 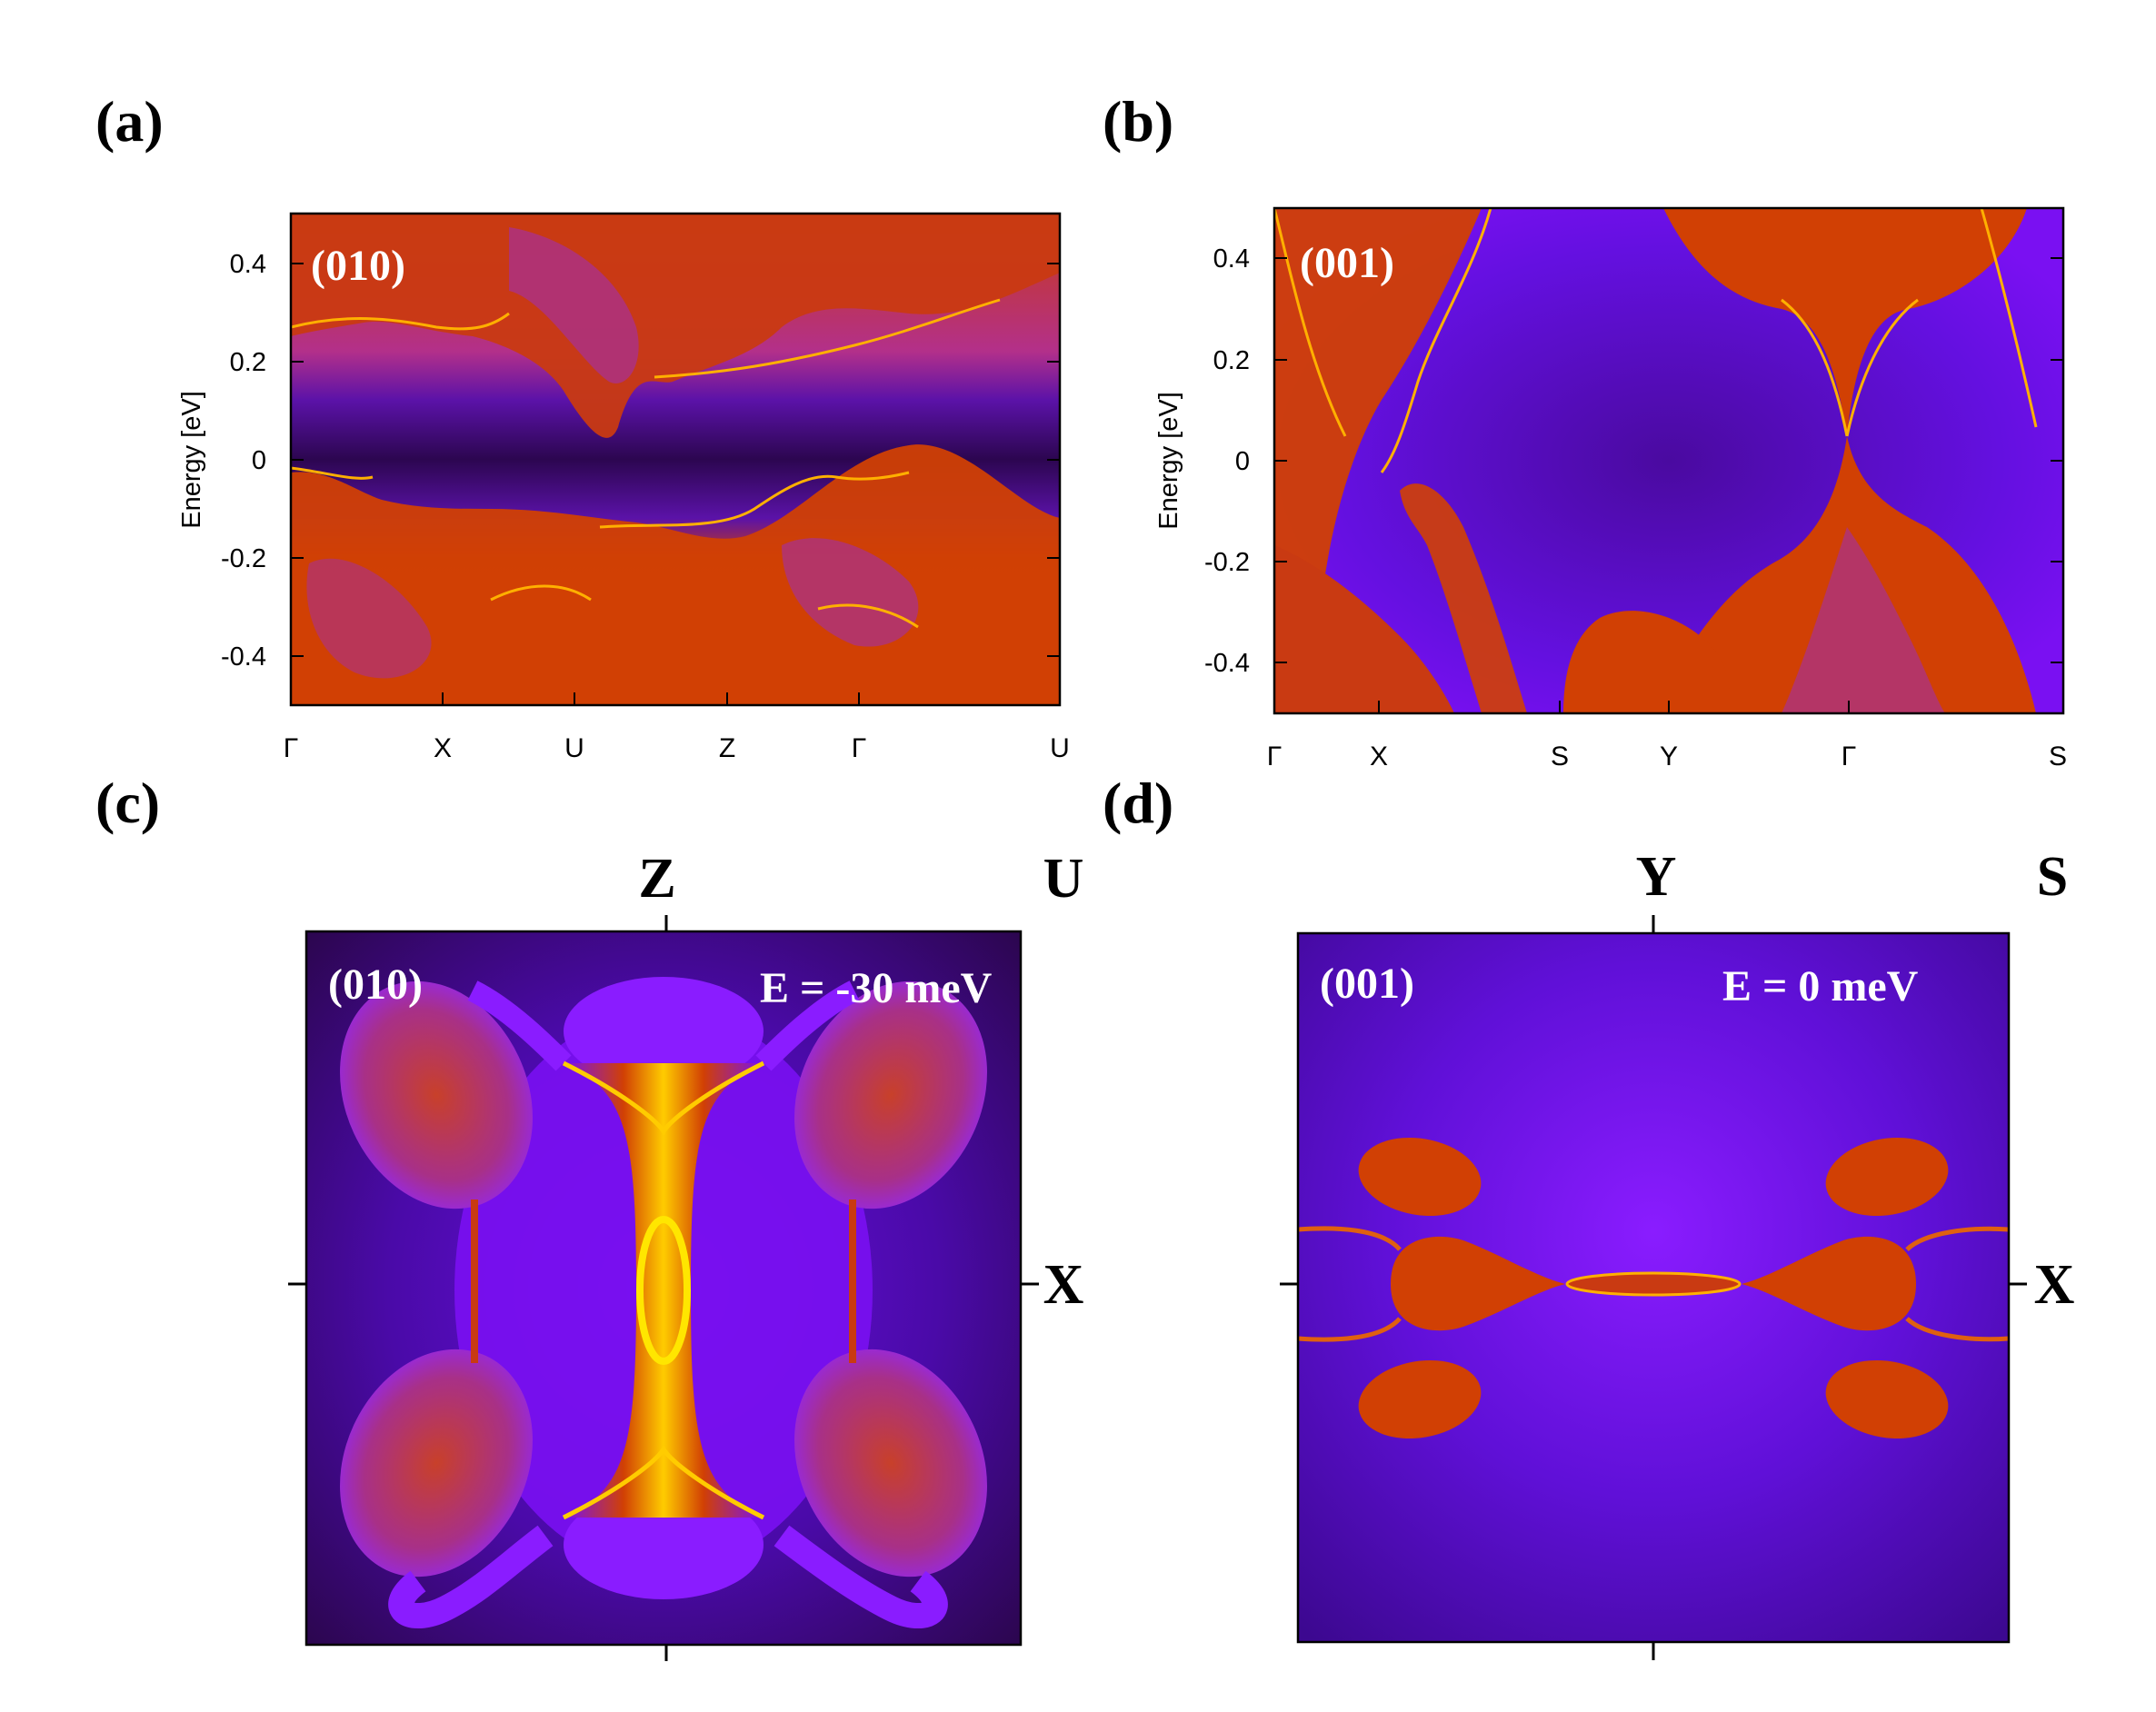 What do you see at coordinates (2054, 1285) in the screenshot?
I see `panel-d-right-symbol: X` at bounding box center [2054, 1285].